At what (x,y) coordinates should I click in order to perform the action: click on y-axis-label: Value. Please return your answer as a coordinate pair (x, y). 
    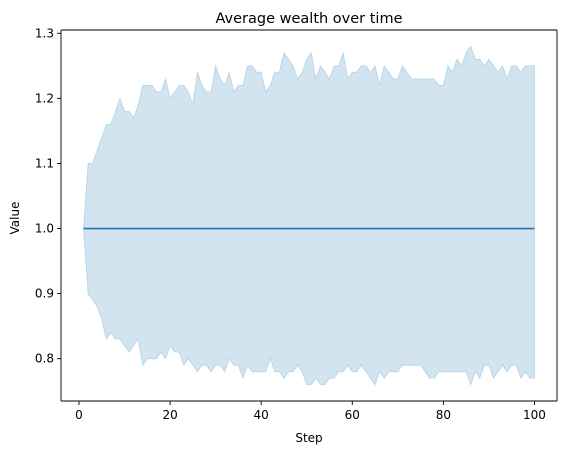
    Looking at the image, I should click on (15, 218).